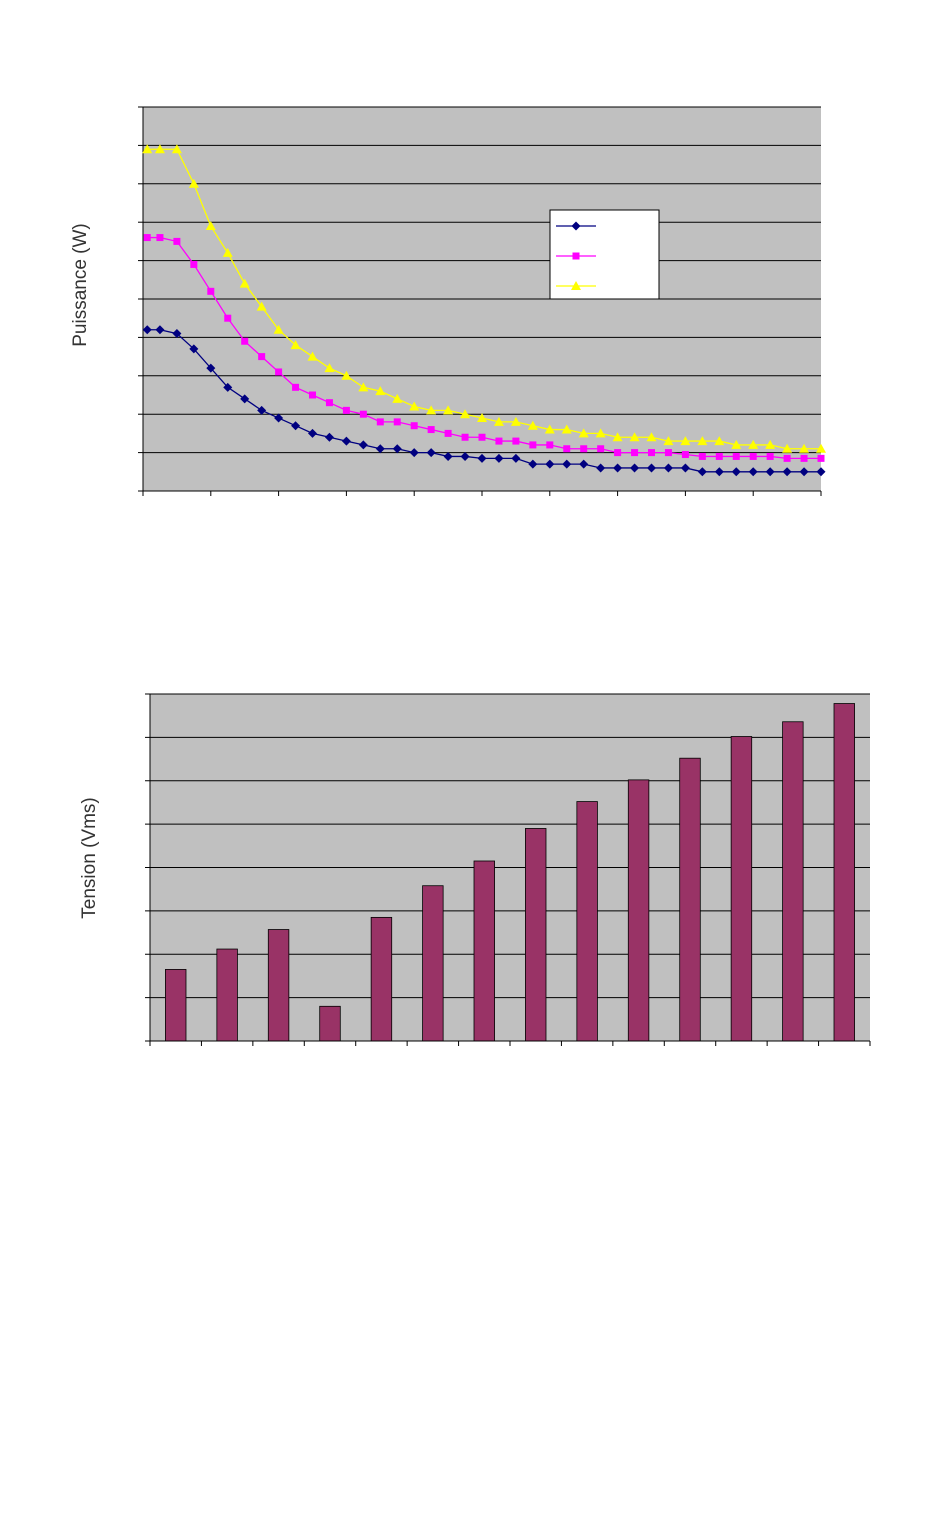  Describe the element at coordinates (604, 254) in the screenshot. I see `chart1-legend-box` at that location.